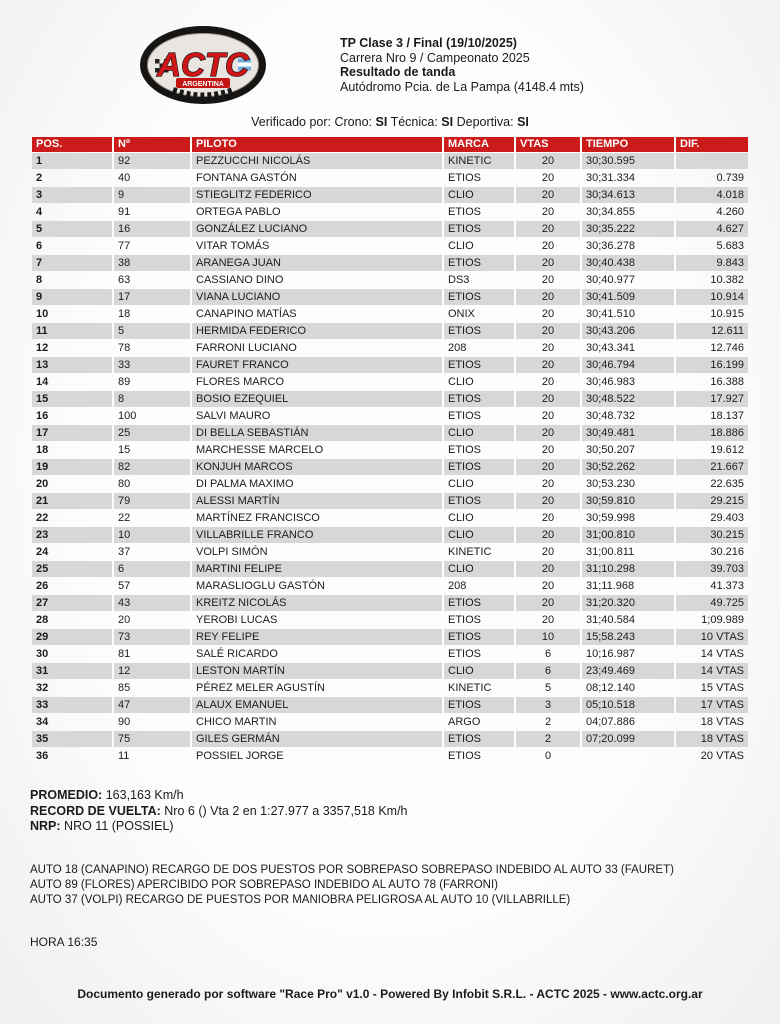 The image size is (780, 1024). Describe the element at coordinates (461, 314) in the screenshot. I see `brand-cell: ONIX` at that location.